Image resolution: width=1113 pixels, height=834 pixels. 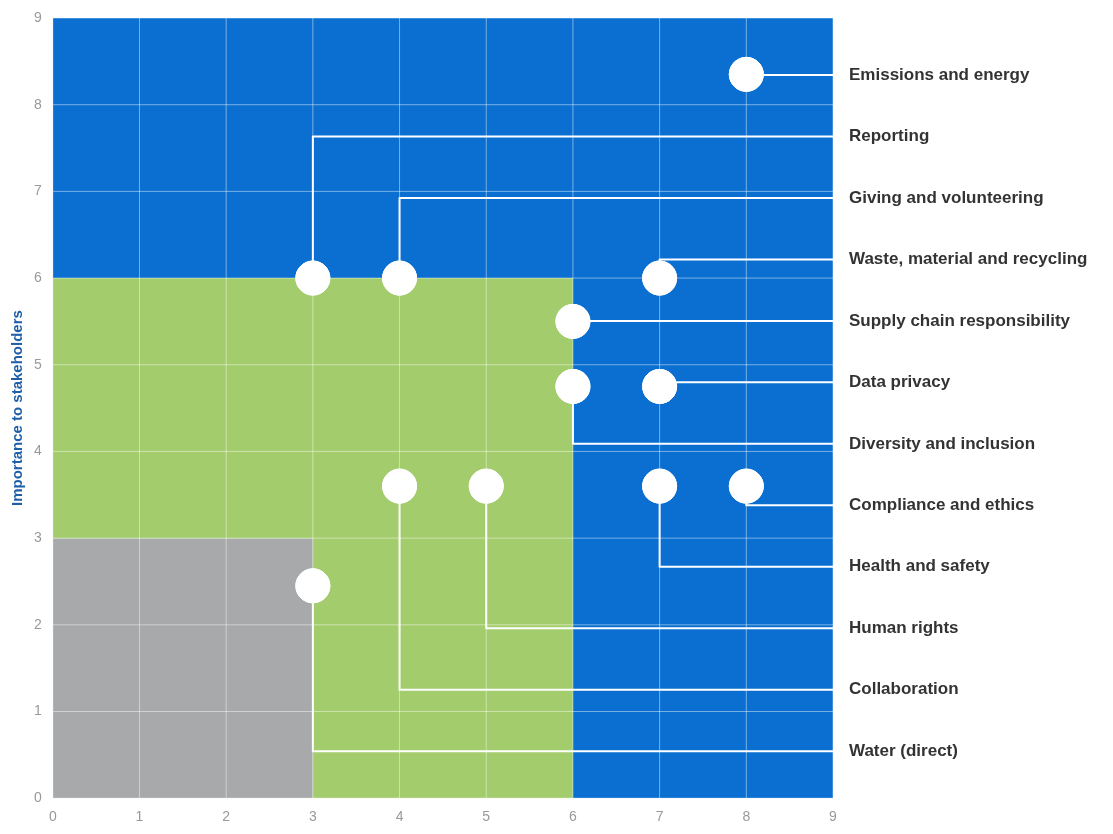 What do you see at coordinates (52, 816) in the screenshot?
I see `x-tick-label: 0` at bounding box center [52, 816].